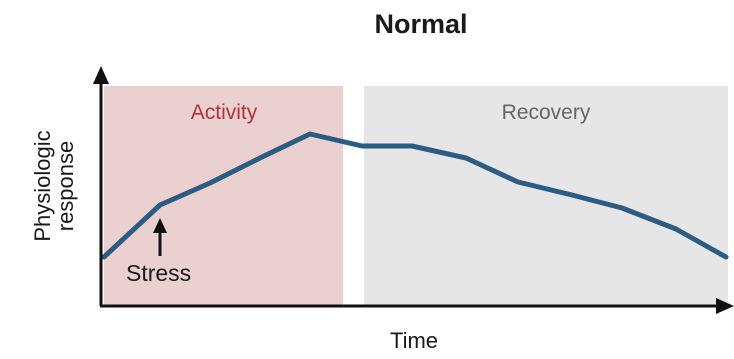  What do you see at coordinates (42, 185) in the screenshot?
I see `y-axis-label-line-1: Physiologic` at bounding box center [42, 185].